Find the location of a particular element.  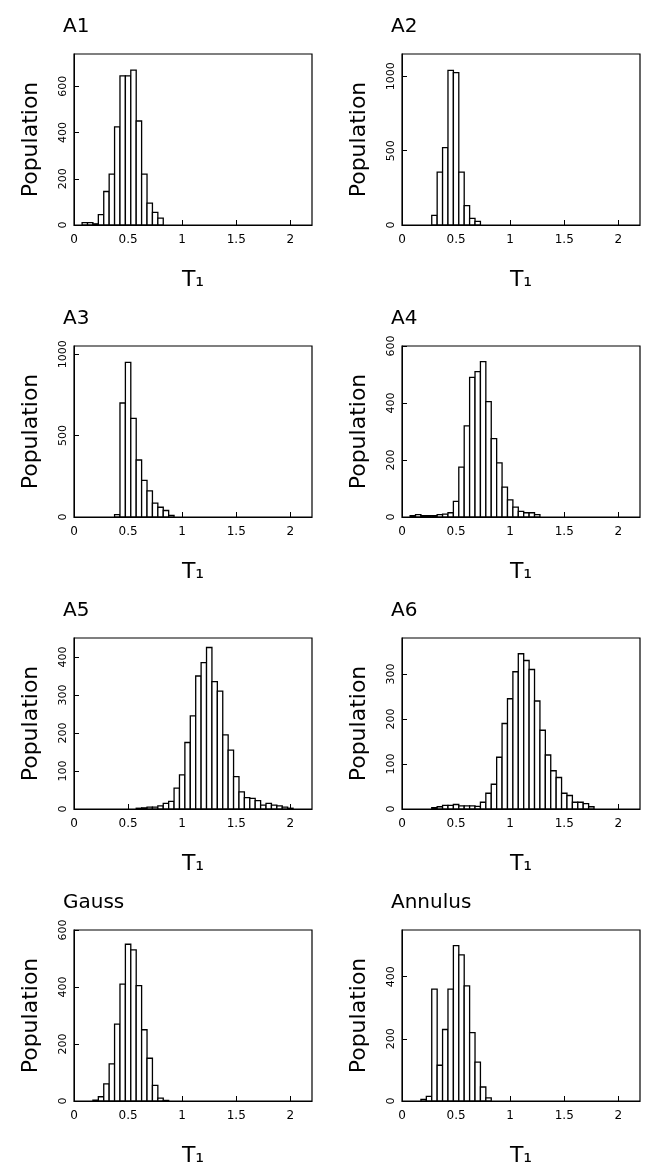

chart-title: Gauss is located at coordinates (94, 901).